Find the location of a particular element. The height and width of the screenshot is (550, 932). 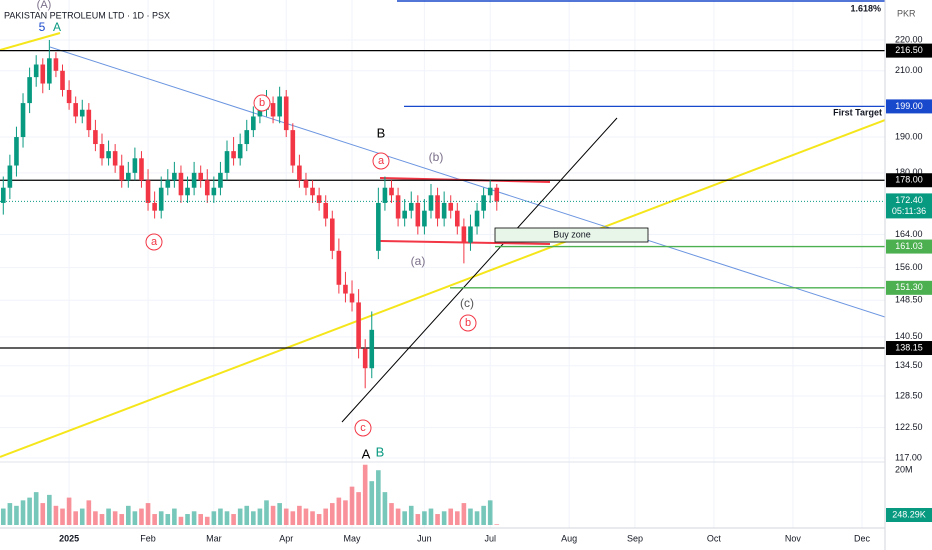

wave-label: A is located at coordinates (57, 27).